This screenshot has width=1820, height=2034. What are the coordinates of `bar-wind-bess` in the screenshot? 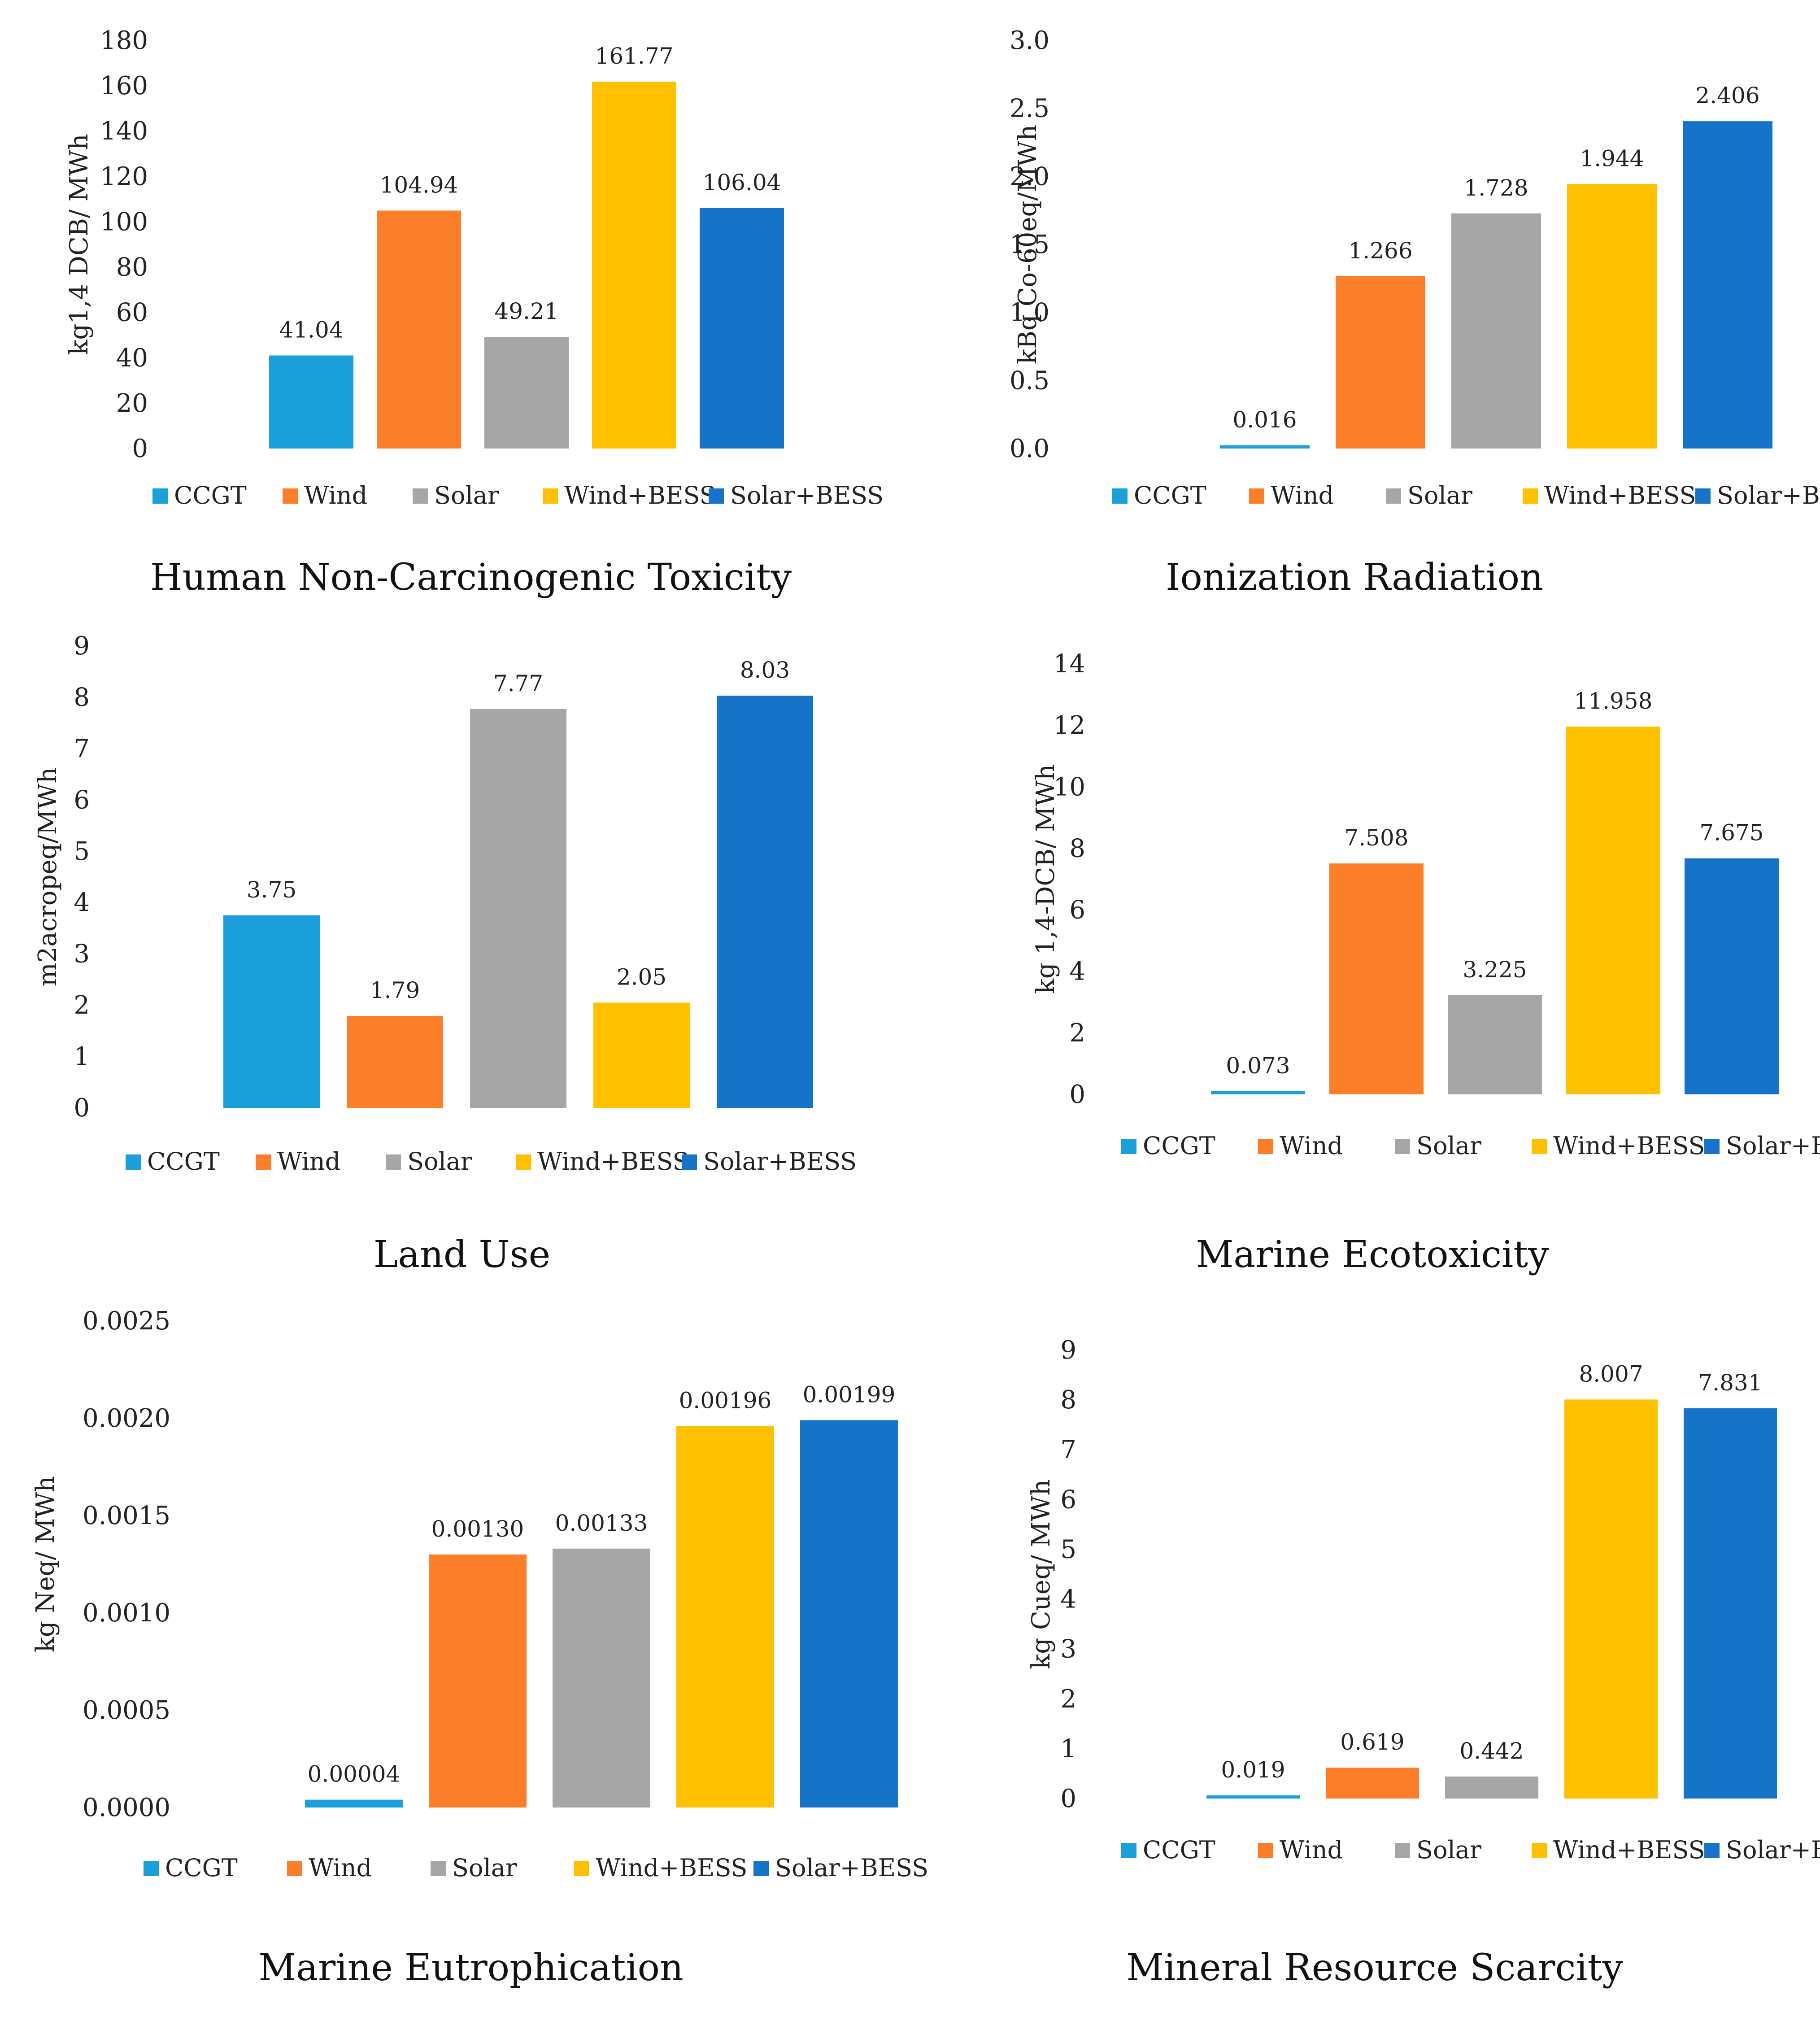 It's located at (1613, 911).